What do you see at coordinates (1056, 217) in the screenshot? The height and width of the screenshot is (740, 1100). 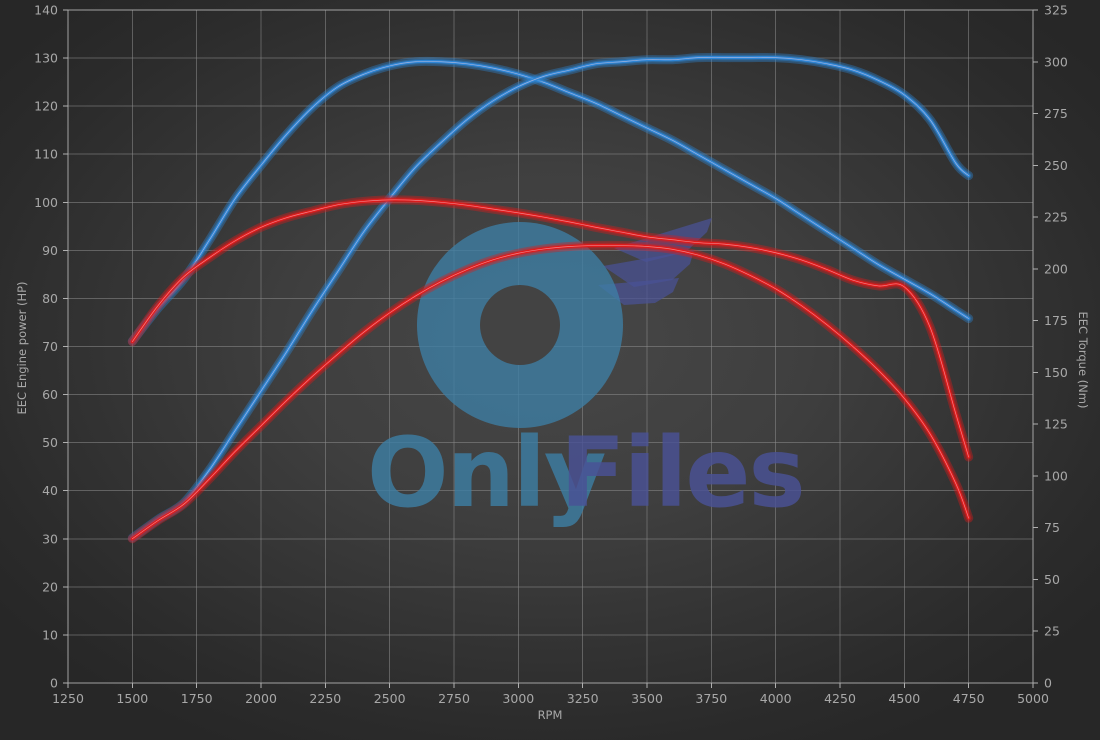 I see `y2-tick-label: 225` at bounding box center [1056, 217].